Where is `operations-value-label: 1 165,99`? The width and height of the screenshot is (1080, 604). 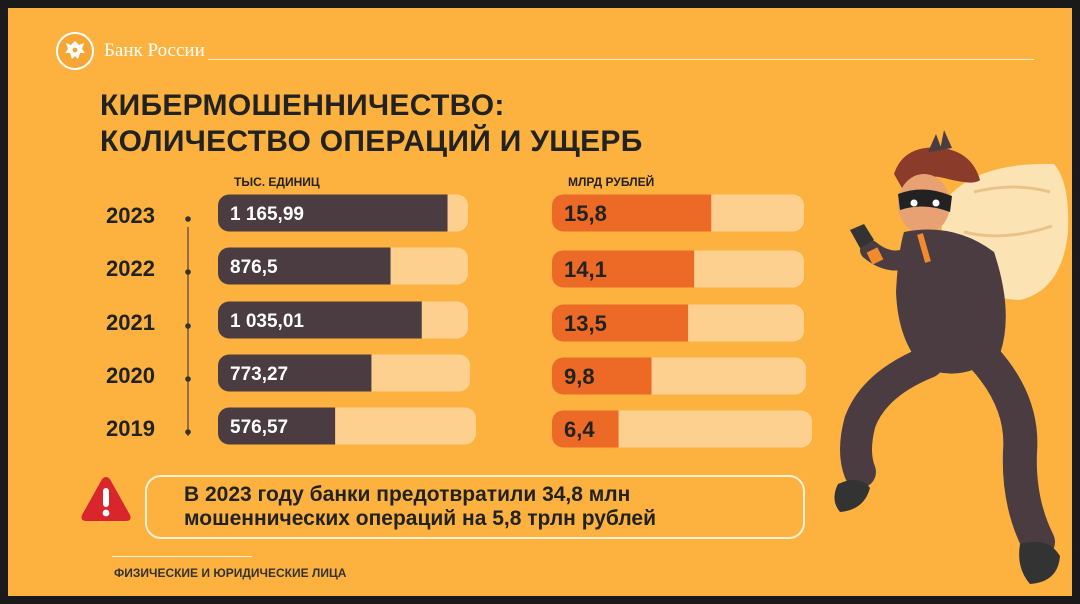
operations-value-label: 1 165,99 is located at coordinates (267, 214).